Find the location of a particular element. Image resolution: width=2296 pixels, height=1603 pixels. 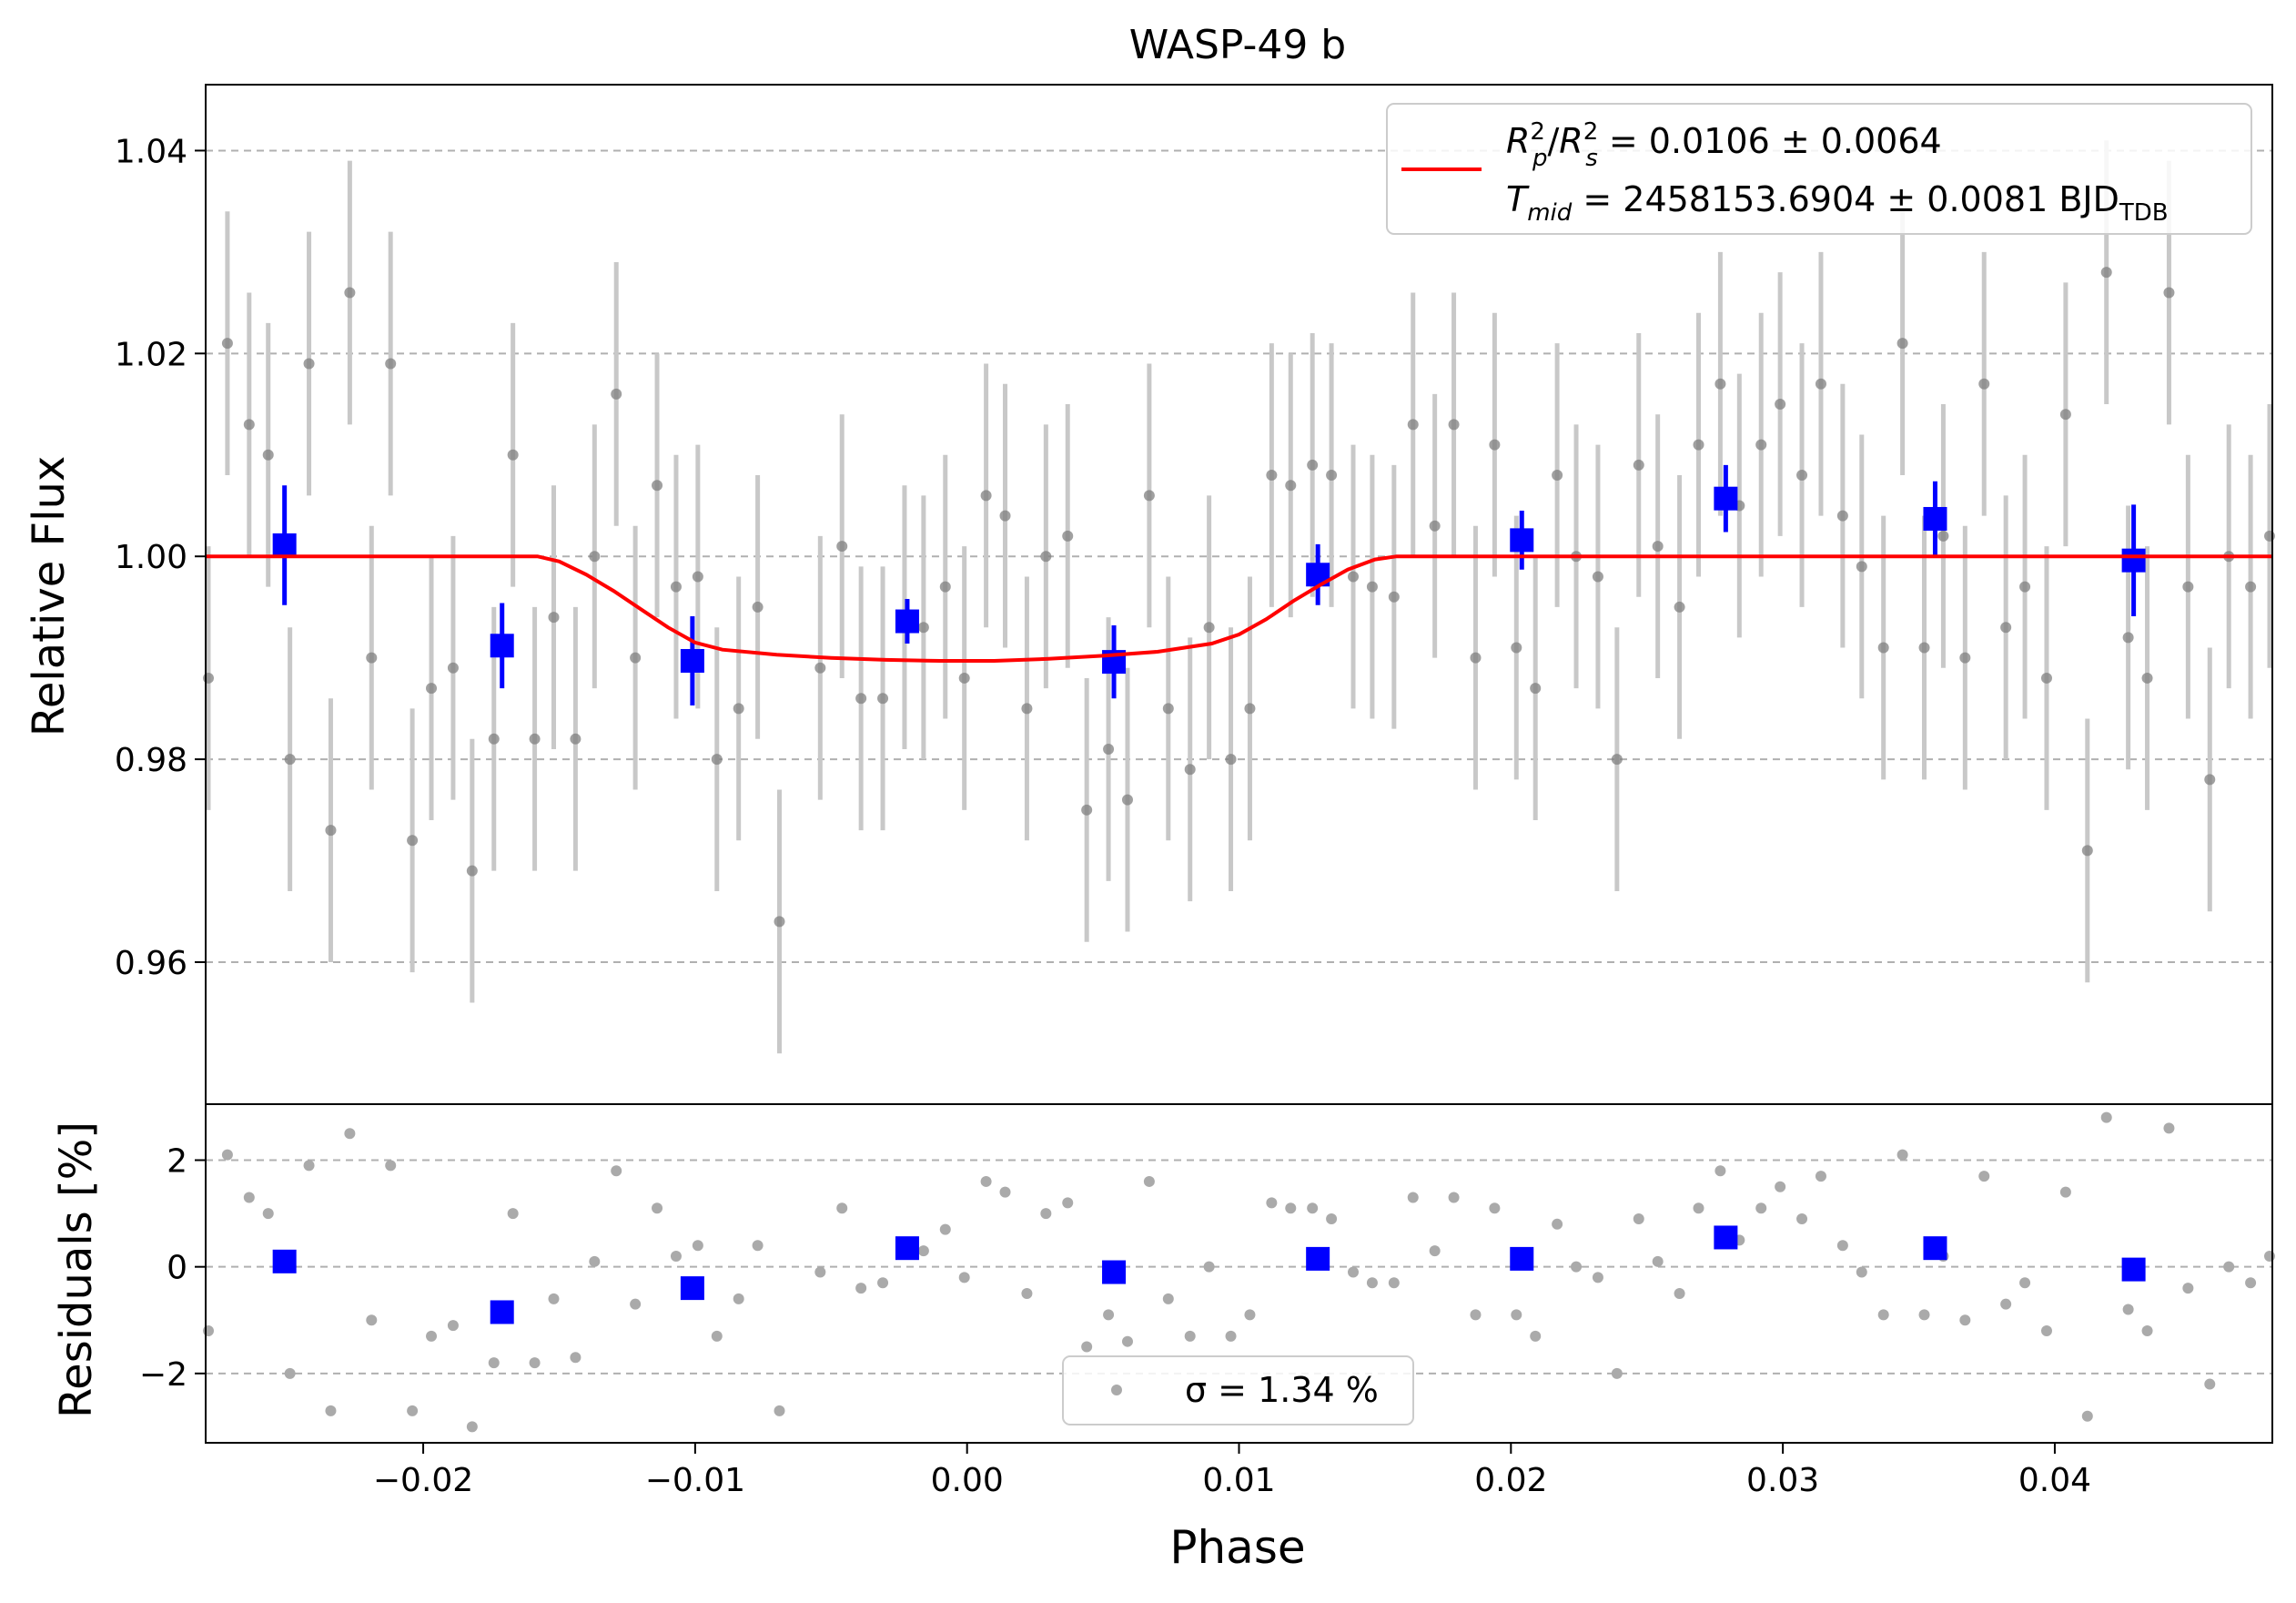

residuals-legend-box is located at coordinates (1238, 1390).